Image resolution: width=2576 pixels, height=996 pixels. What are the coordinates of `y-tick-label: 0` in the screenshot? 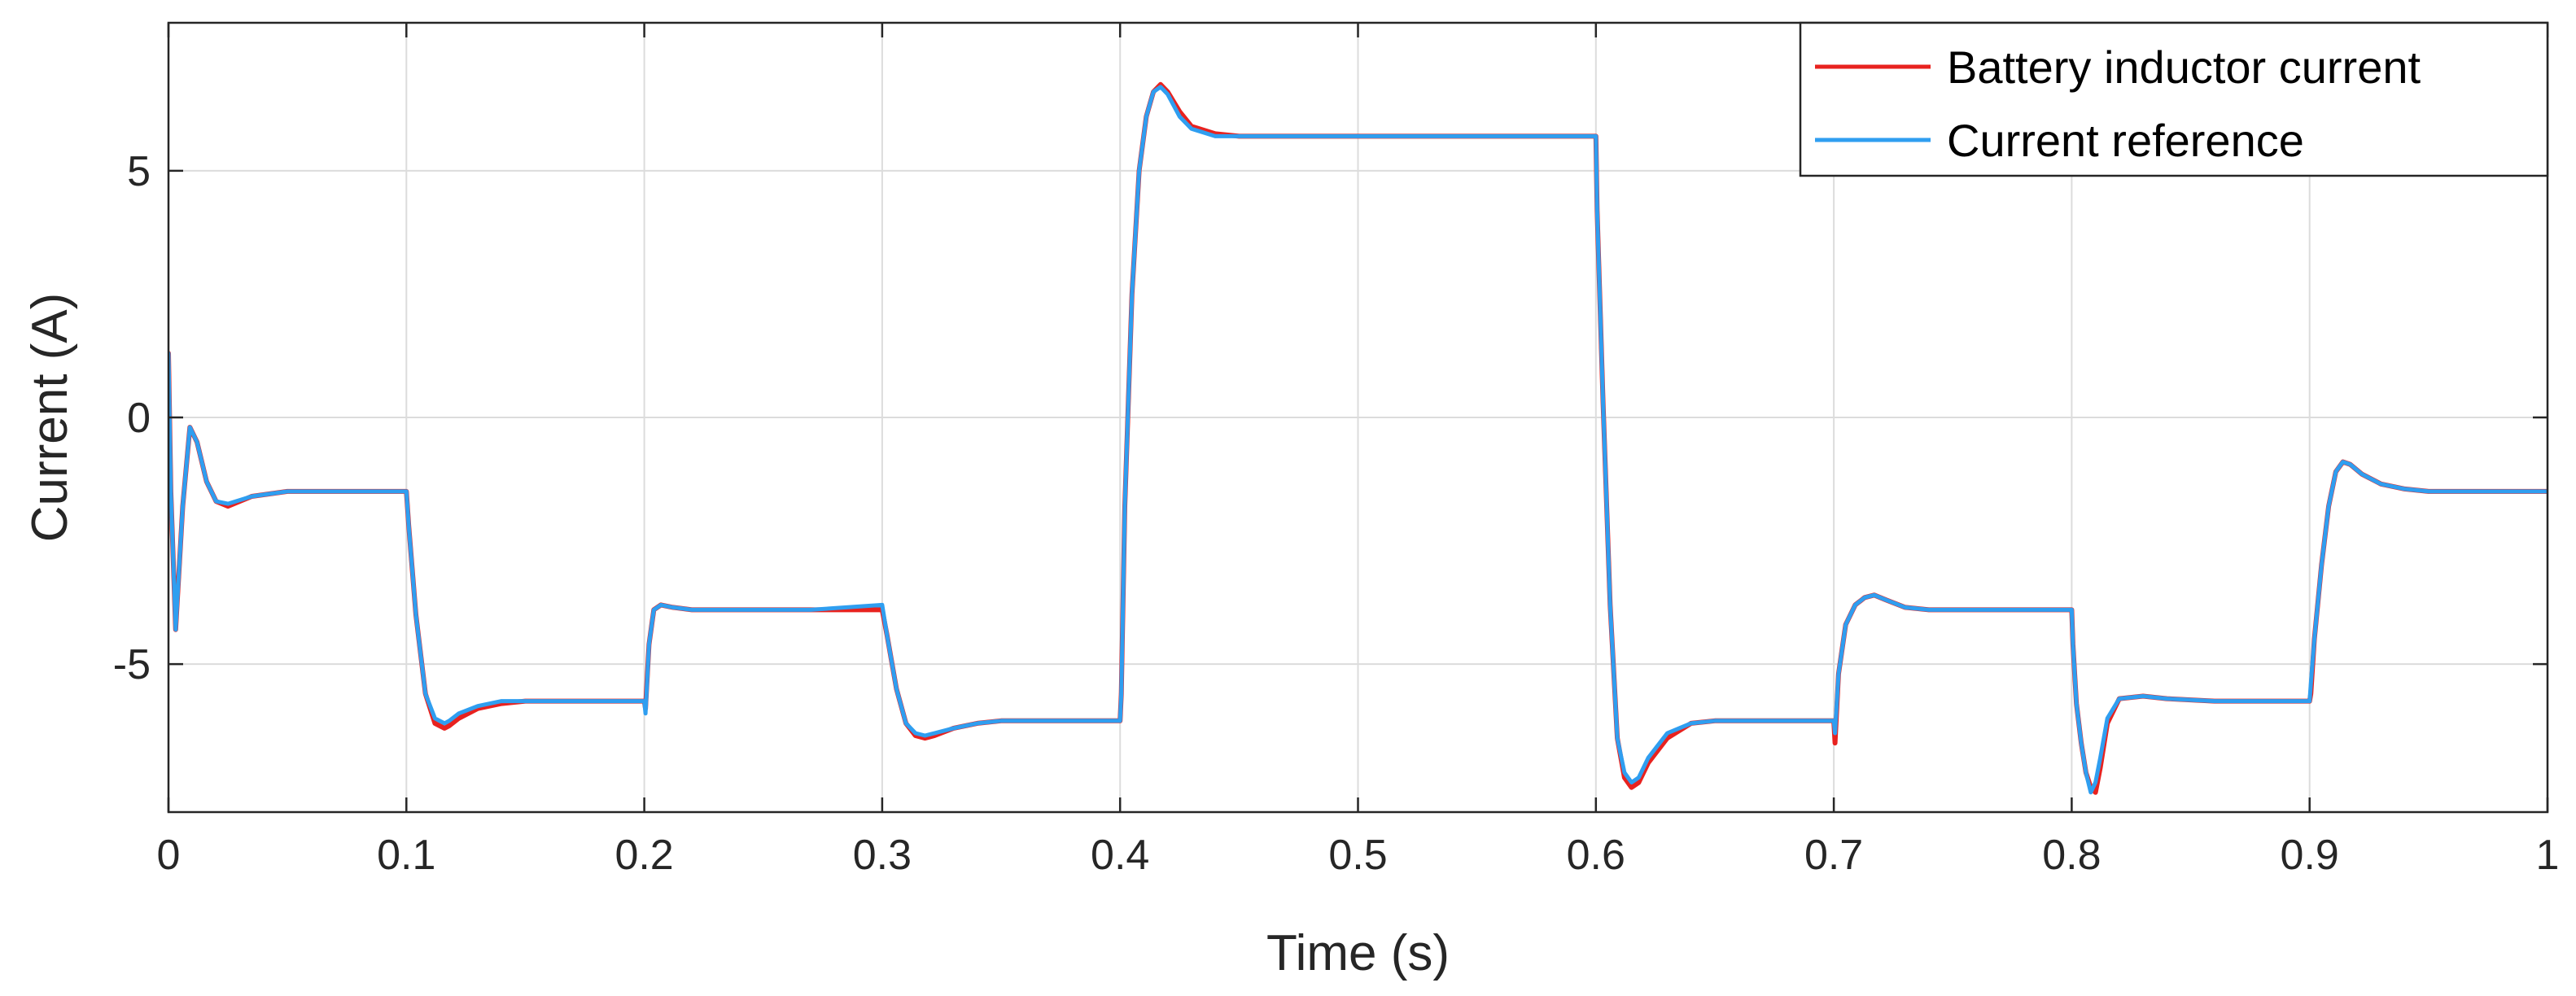 It's located at (139, 418).